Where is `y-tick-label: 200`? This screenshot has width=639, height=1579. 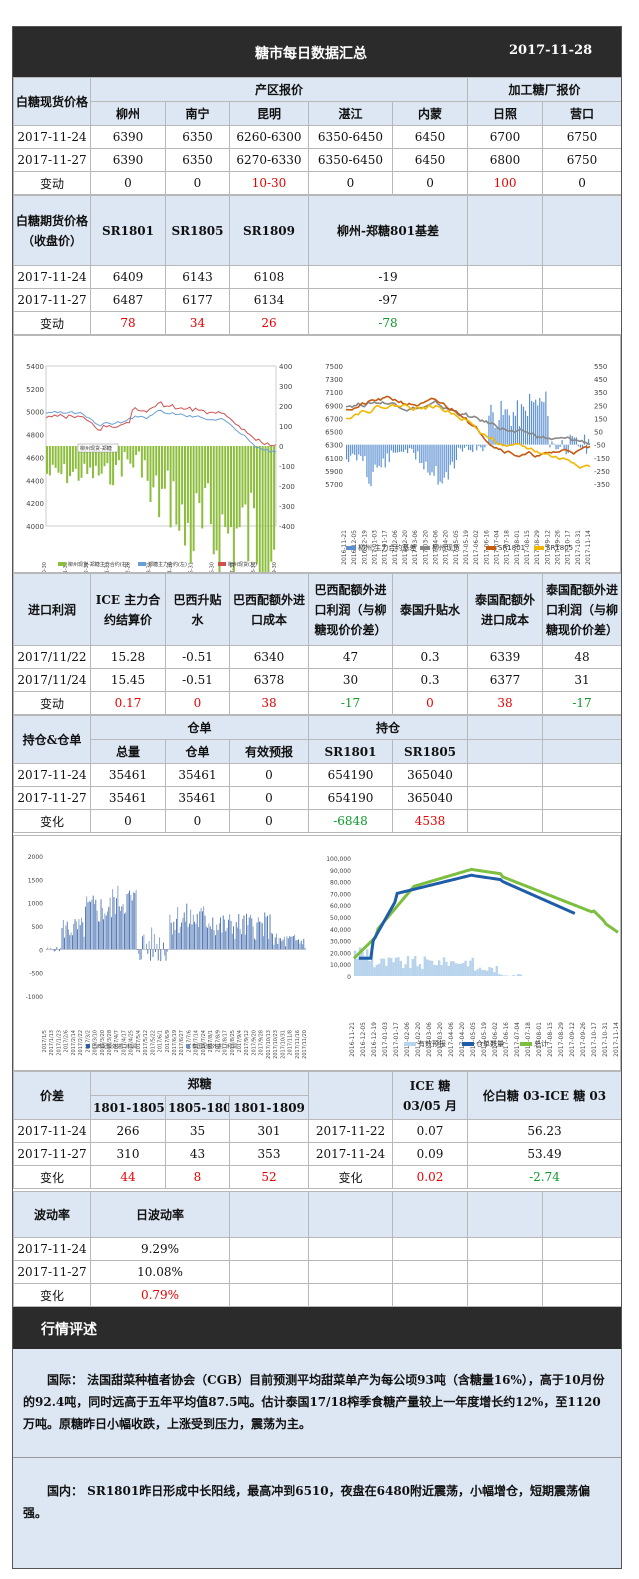
y-tick-label: 200 is located at coordinates (285, 407).